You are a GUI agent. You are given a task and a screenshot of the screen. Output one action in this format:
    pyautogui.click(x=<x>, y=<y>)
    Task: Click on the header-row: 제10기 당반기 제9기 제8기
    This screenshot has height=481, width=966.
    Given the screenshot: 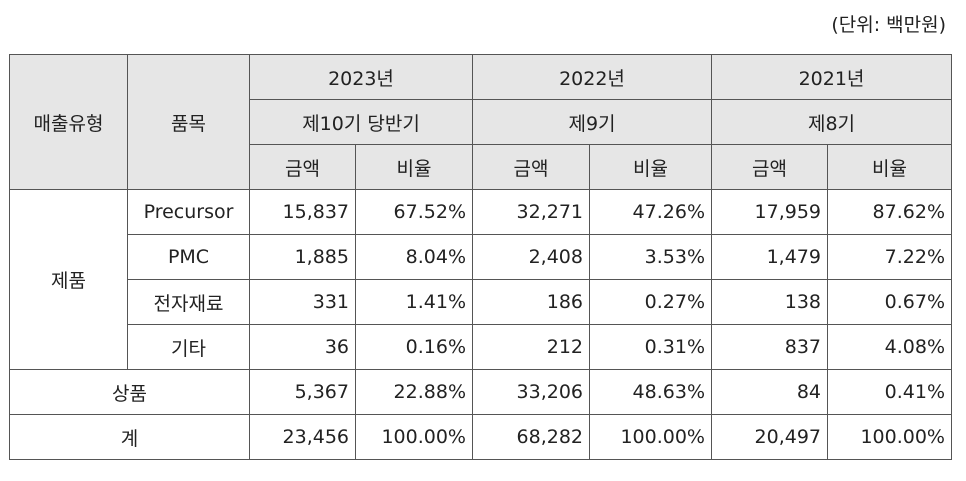 What is the action you would take?
    pyautogui.click(x=481, y=122)
    